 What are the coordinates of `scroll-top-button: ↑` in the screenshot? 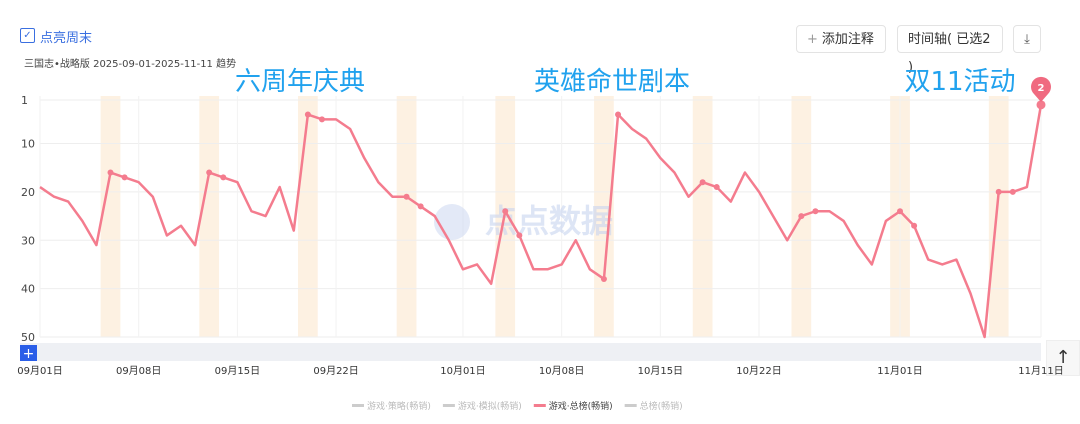 It's located at (1063, 358).